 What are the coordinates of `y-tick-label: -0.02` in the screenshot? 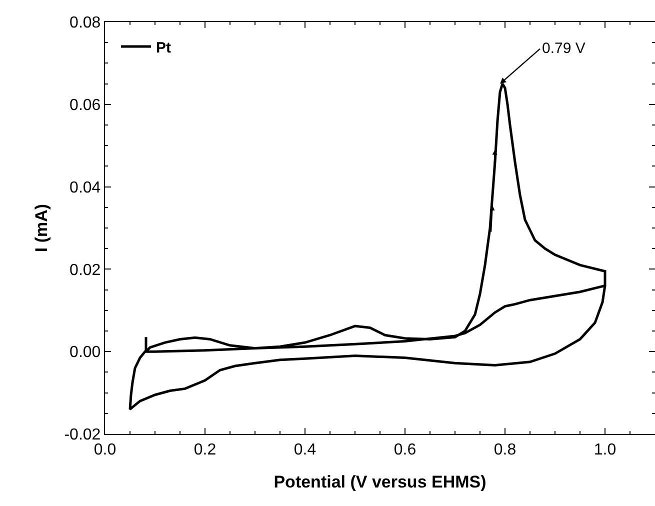 It's located at (82, 435).